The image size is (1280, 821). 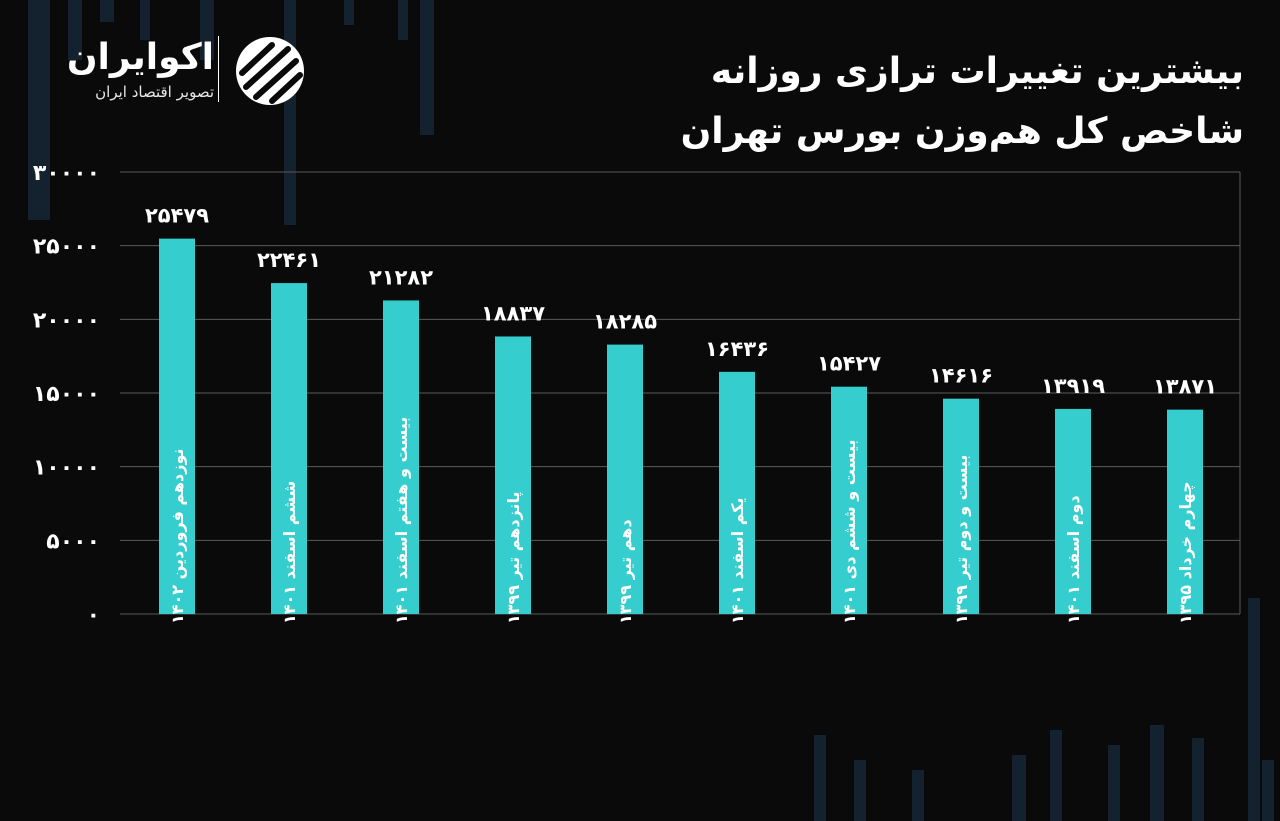 I want to click on x-tick-label: چهارم خرداد ۱۳۹۵, so click(x=1186, y=552).